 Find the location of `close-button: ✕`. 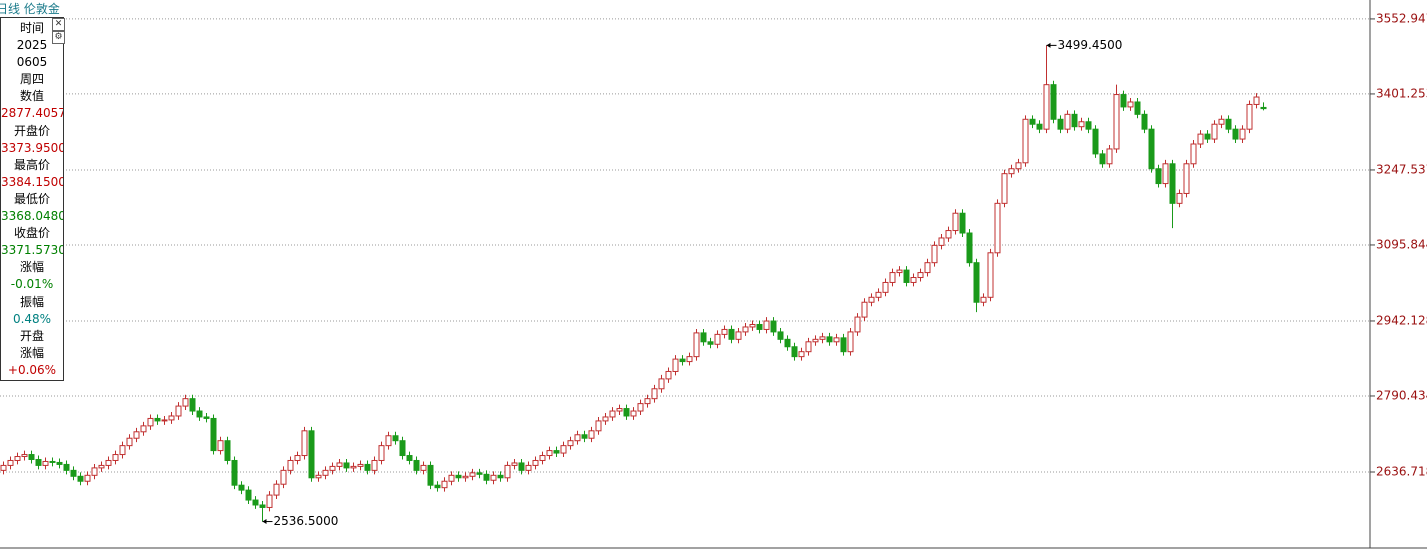

close-button: ✕ is located at coordinates (58, 24).